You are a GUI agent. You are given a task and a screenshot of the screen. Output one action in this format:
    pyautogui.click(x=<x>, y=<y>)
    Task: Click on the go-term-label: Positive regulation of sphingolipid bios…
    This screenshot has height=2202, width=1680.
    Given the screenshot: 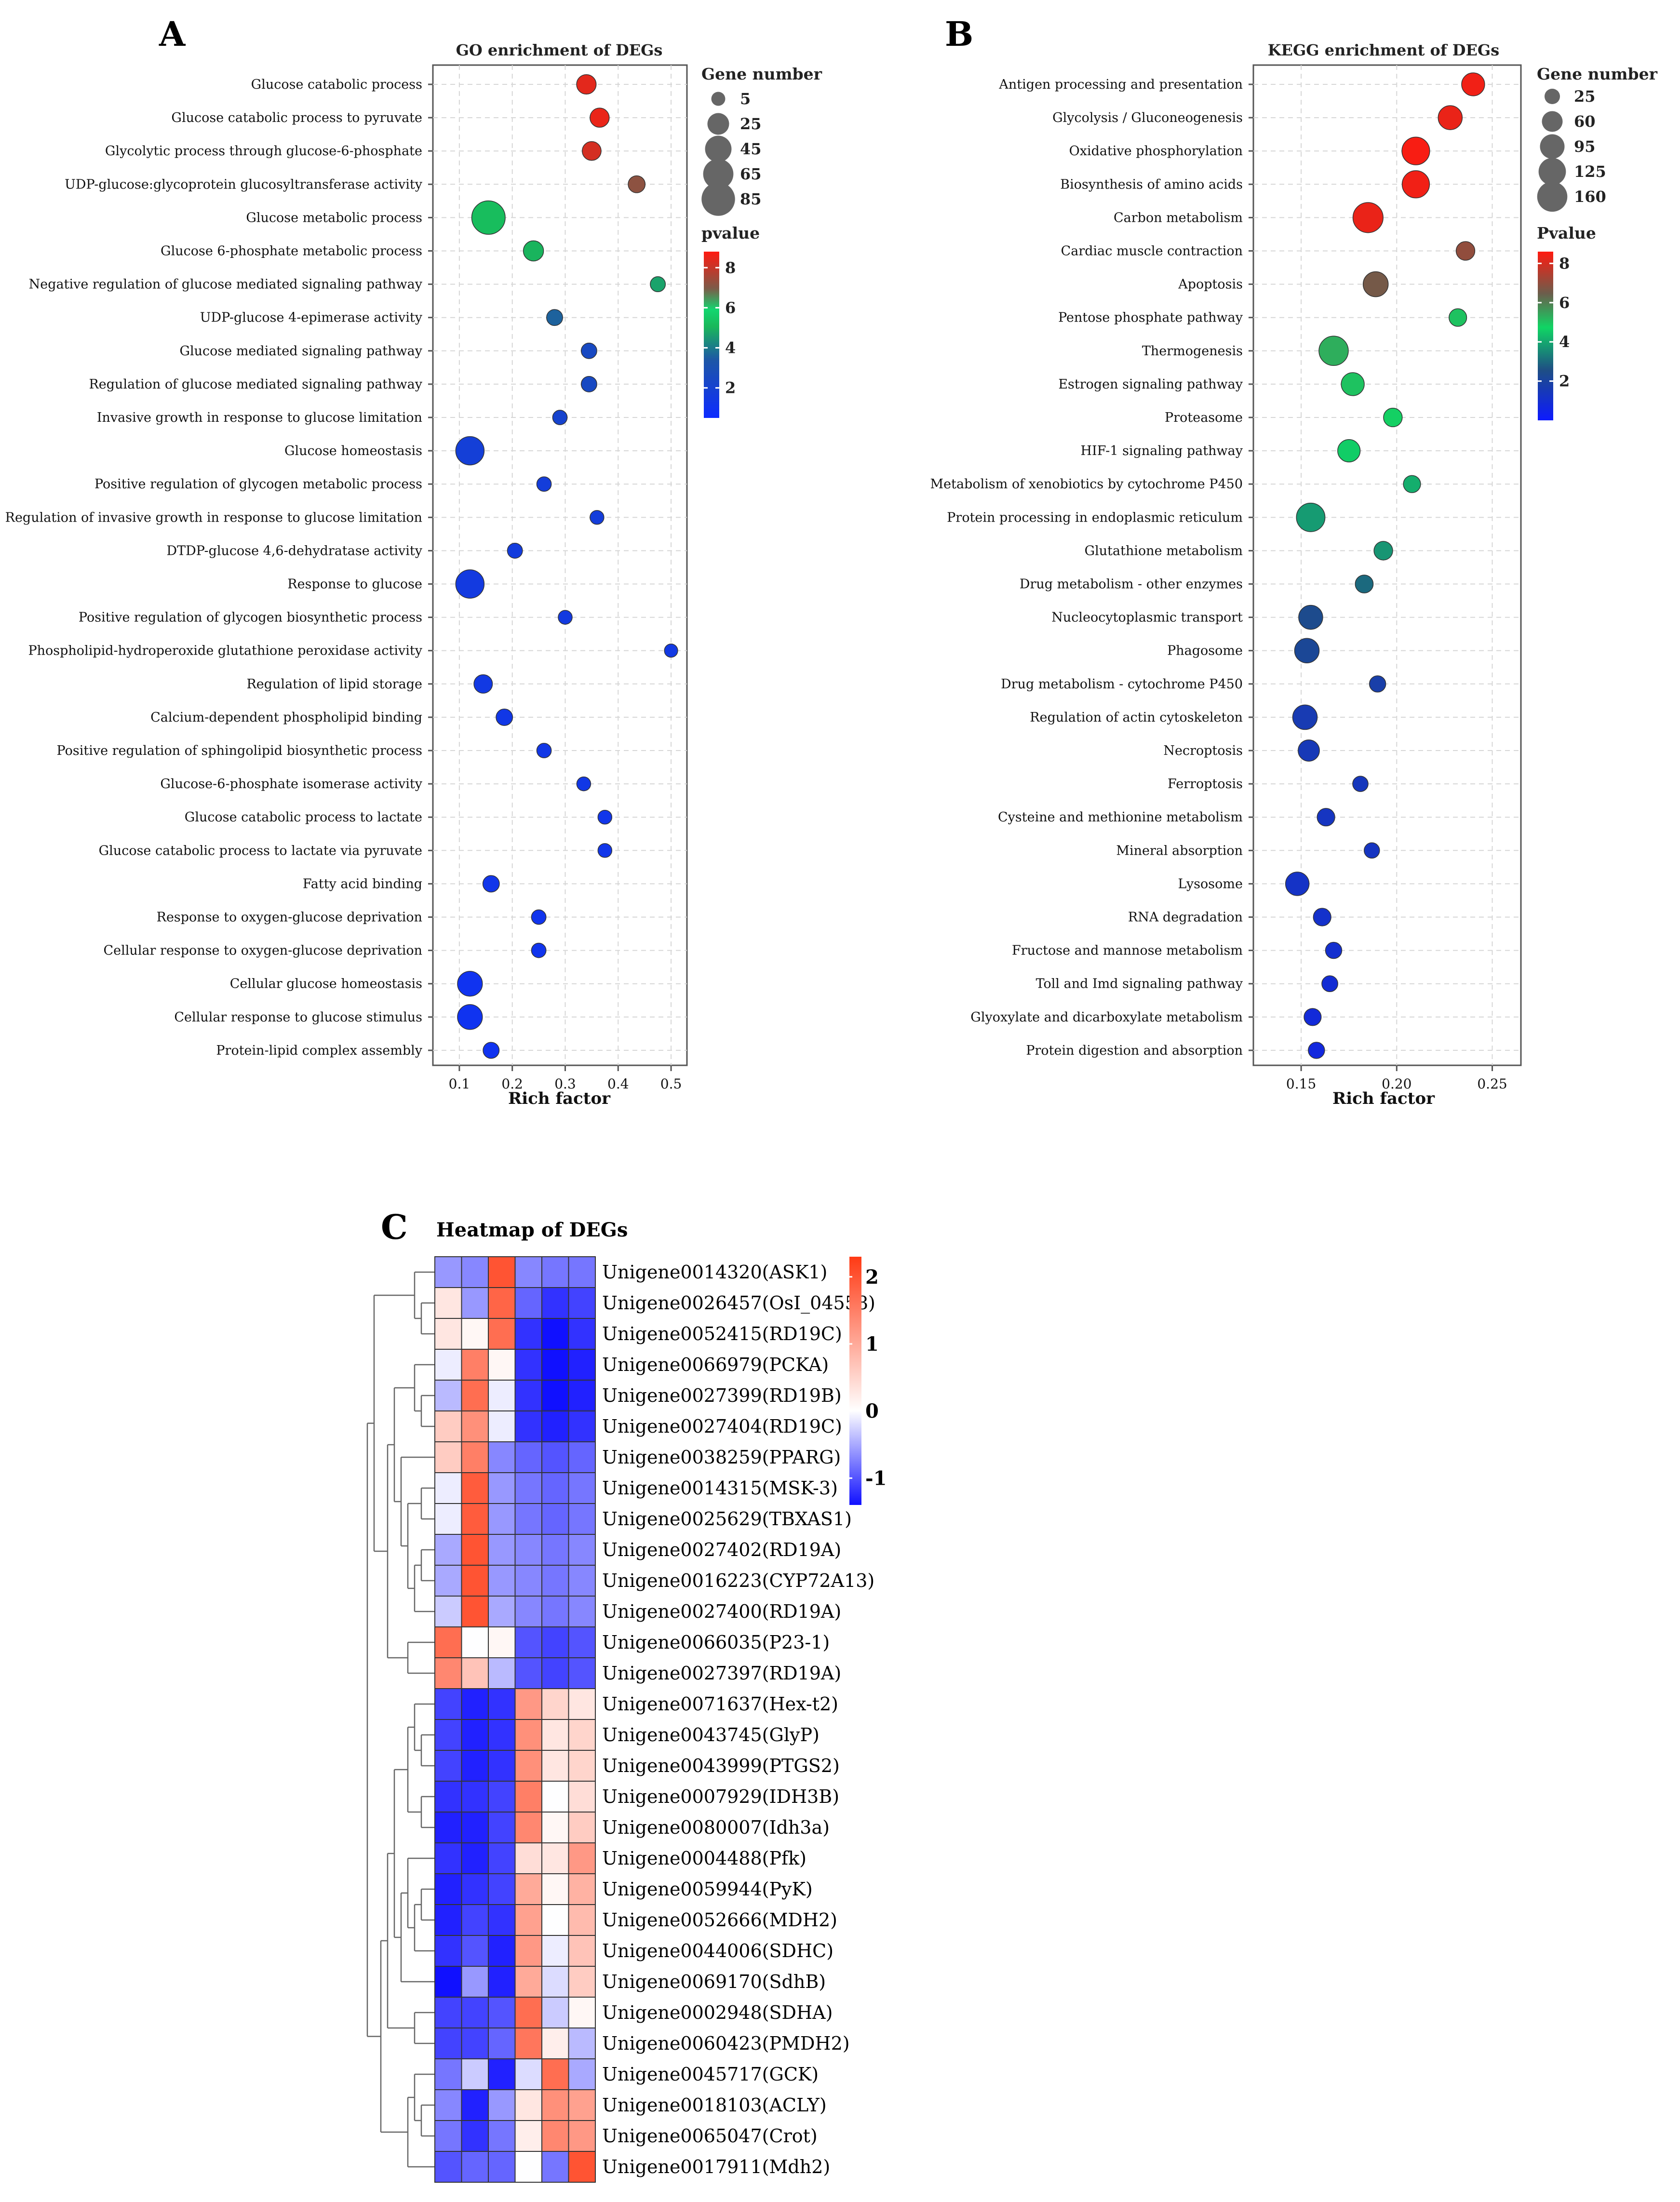 What is the action you would take?
    pyautogui.click(x=239, y=750)
    